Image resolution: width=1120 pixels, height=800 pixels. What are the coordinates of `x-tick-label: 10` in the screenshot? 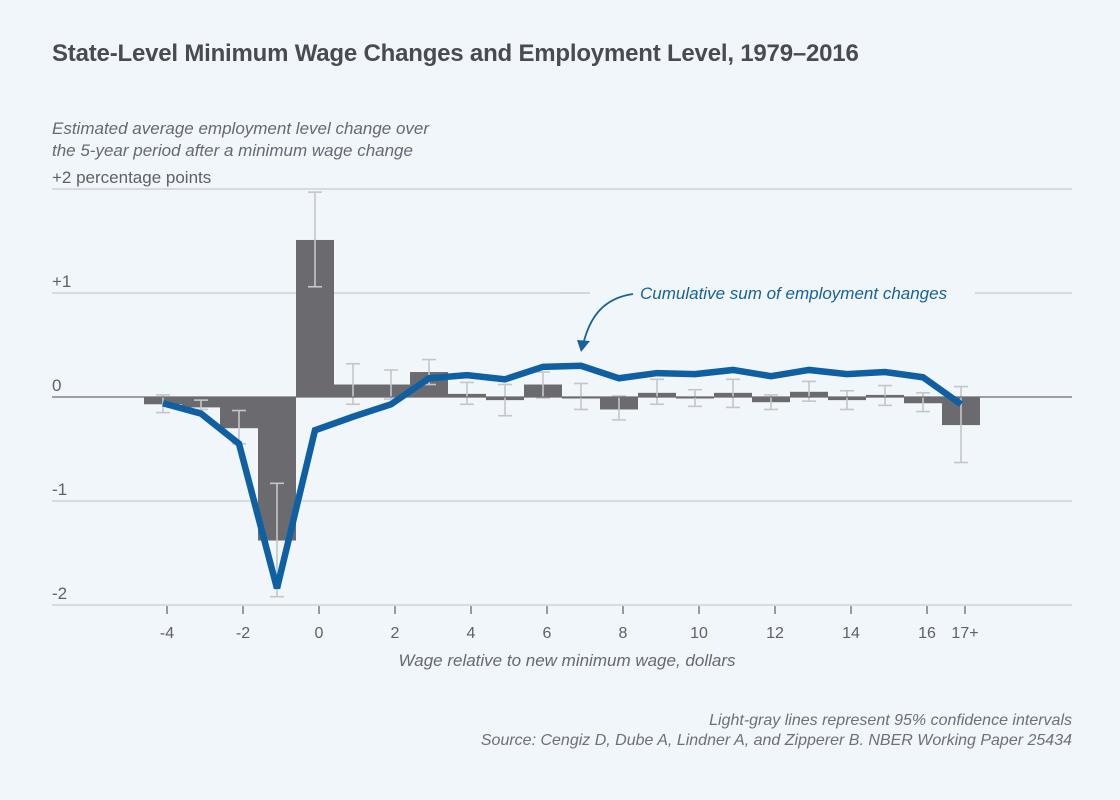 It's located at (699, 633).